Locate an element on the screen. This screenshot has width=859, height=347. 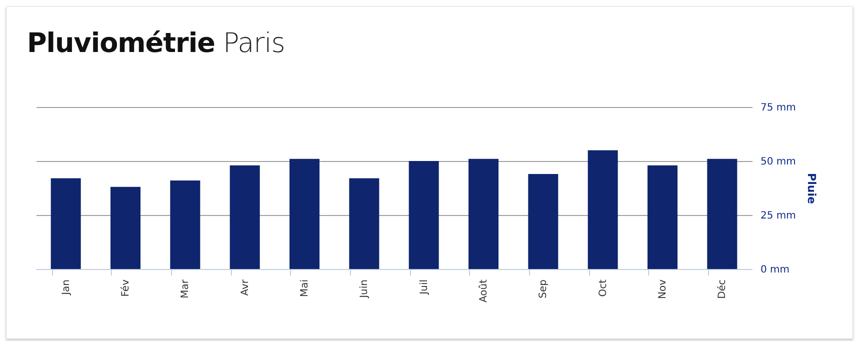
y2-tick-label: 75 mm is located at coordinates (778, 108).